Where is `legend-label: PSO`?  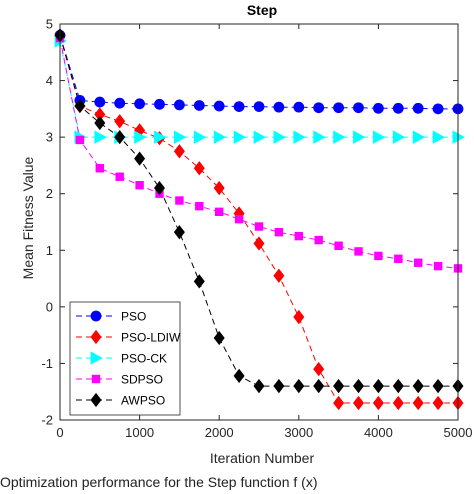
legend-label: PSO is located at coordinates (133, 317).